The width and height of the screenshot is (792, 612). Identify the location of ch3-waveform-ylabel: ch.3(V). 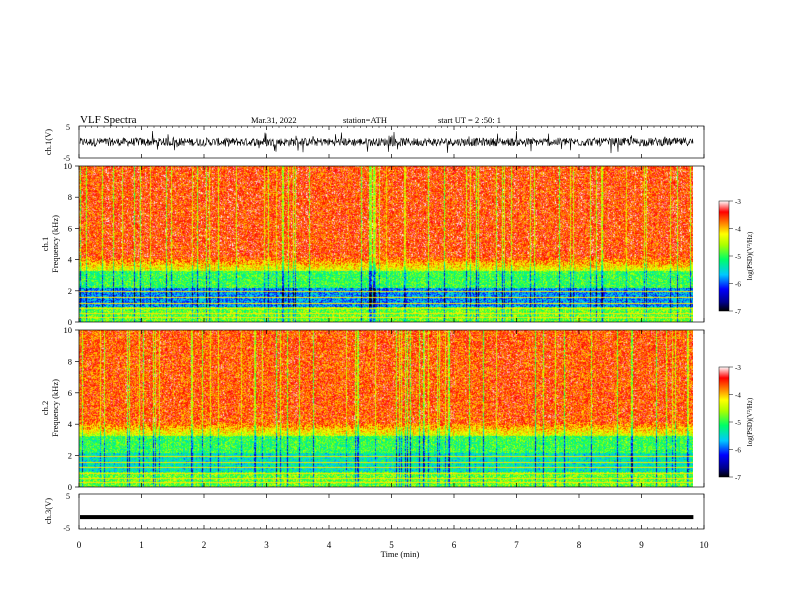
(48, 511).